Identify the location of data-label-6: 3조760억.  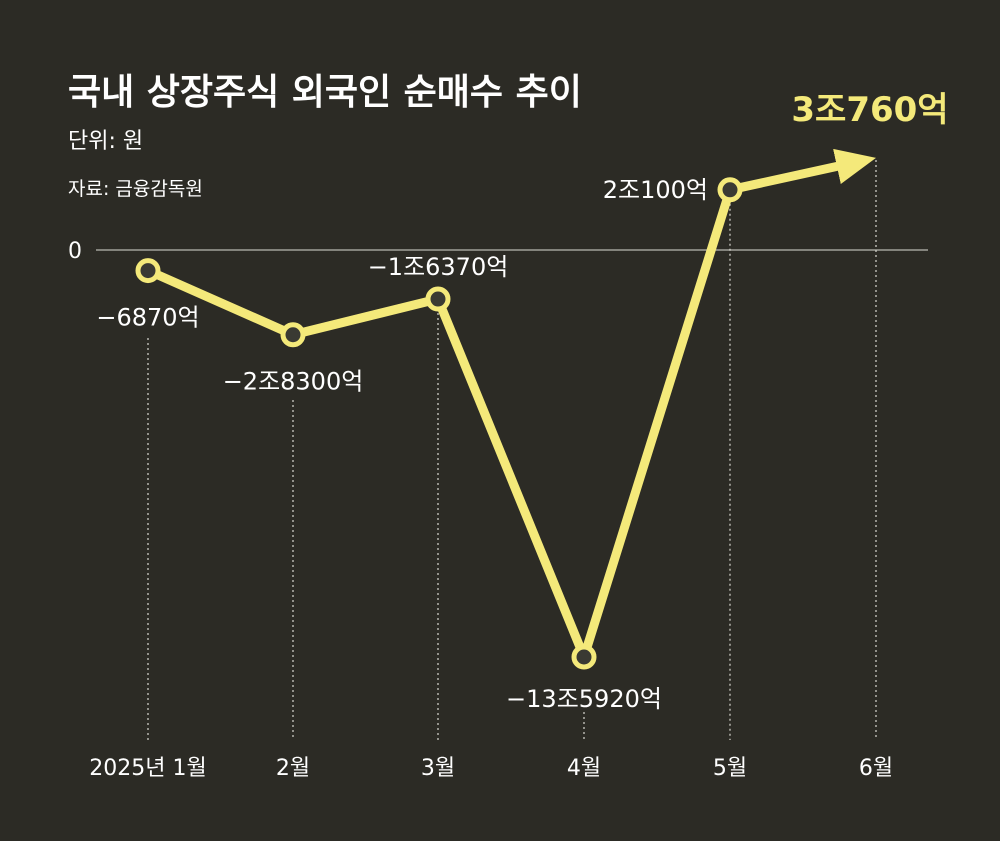
(869, 110).